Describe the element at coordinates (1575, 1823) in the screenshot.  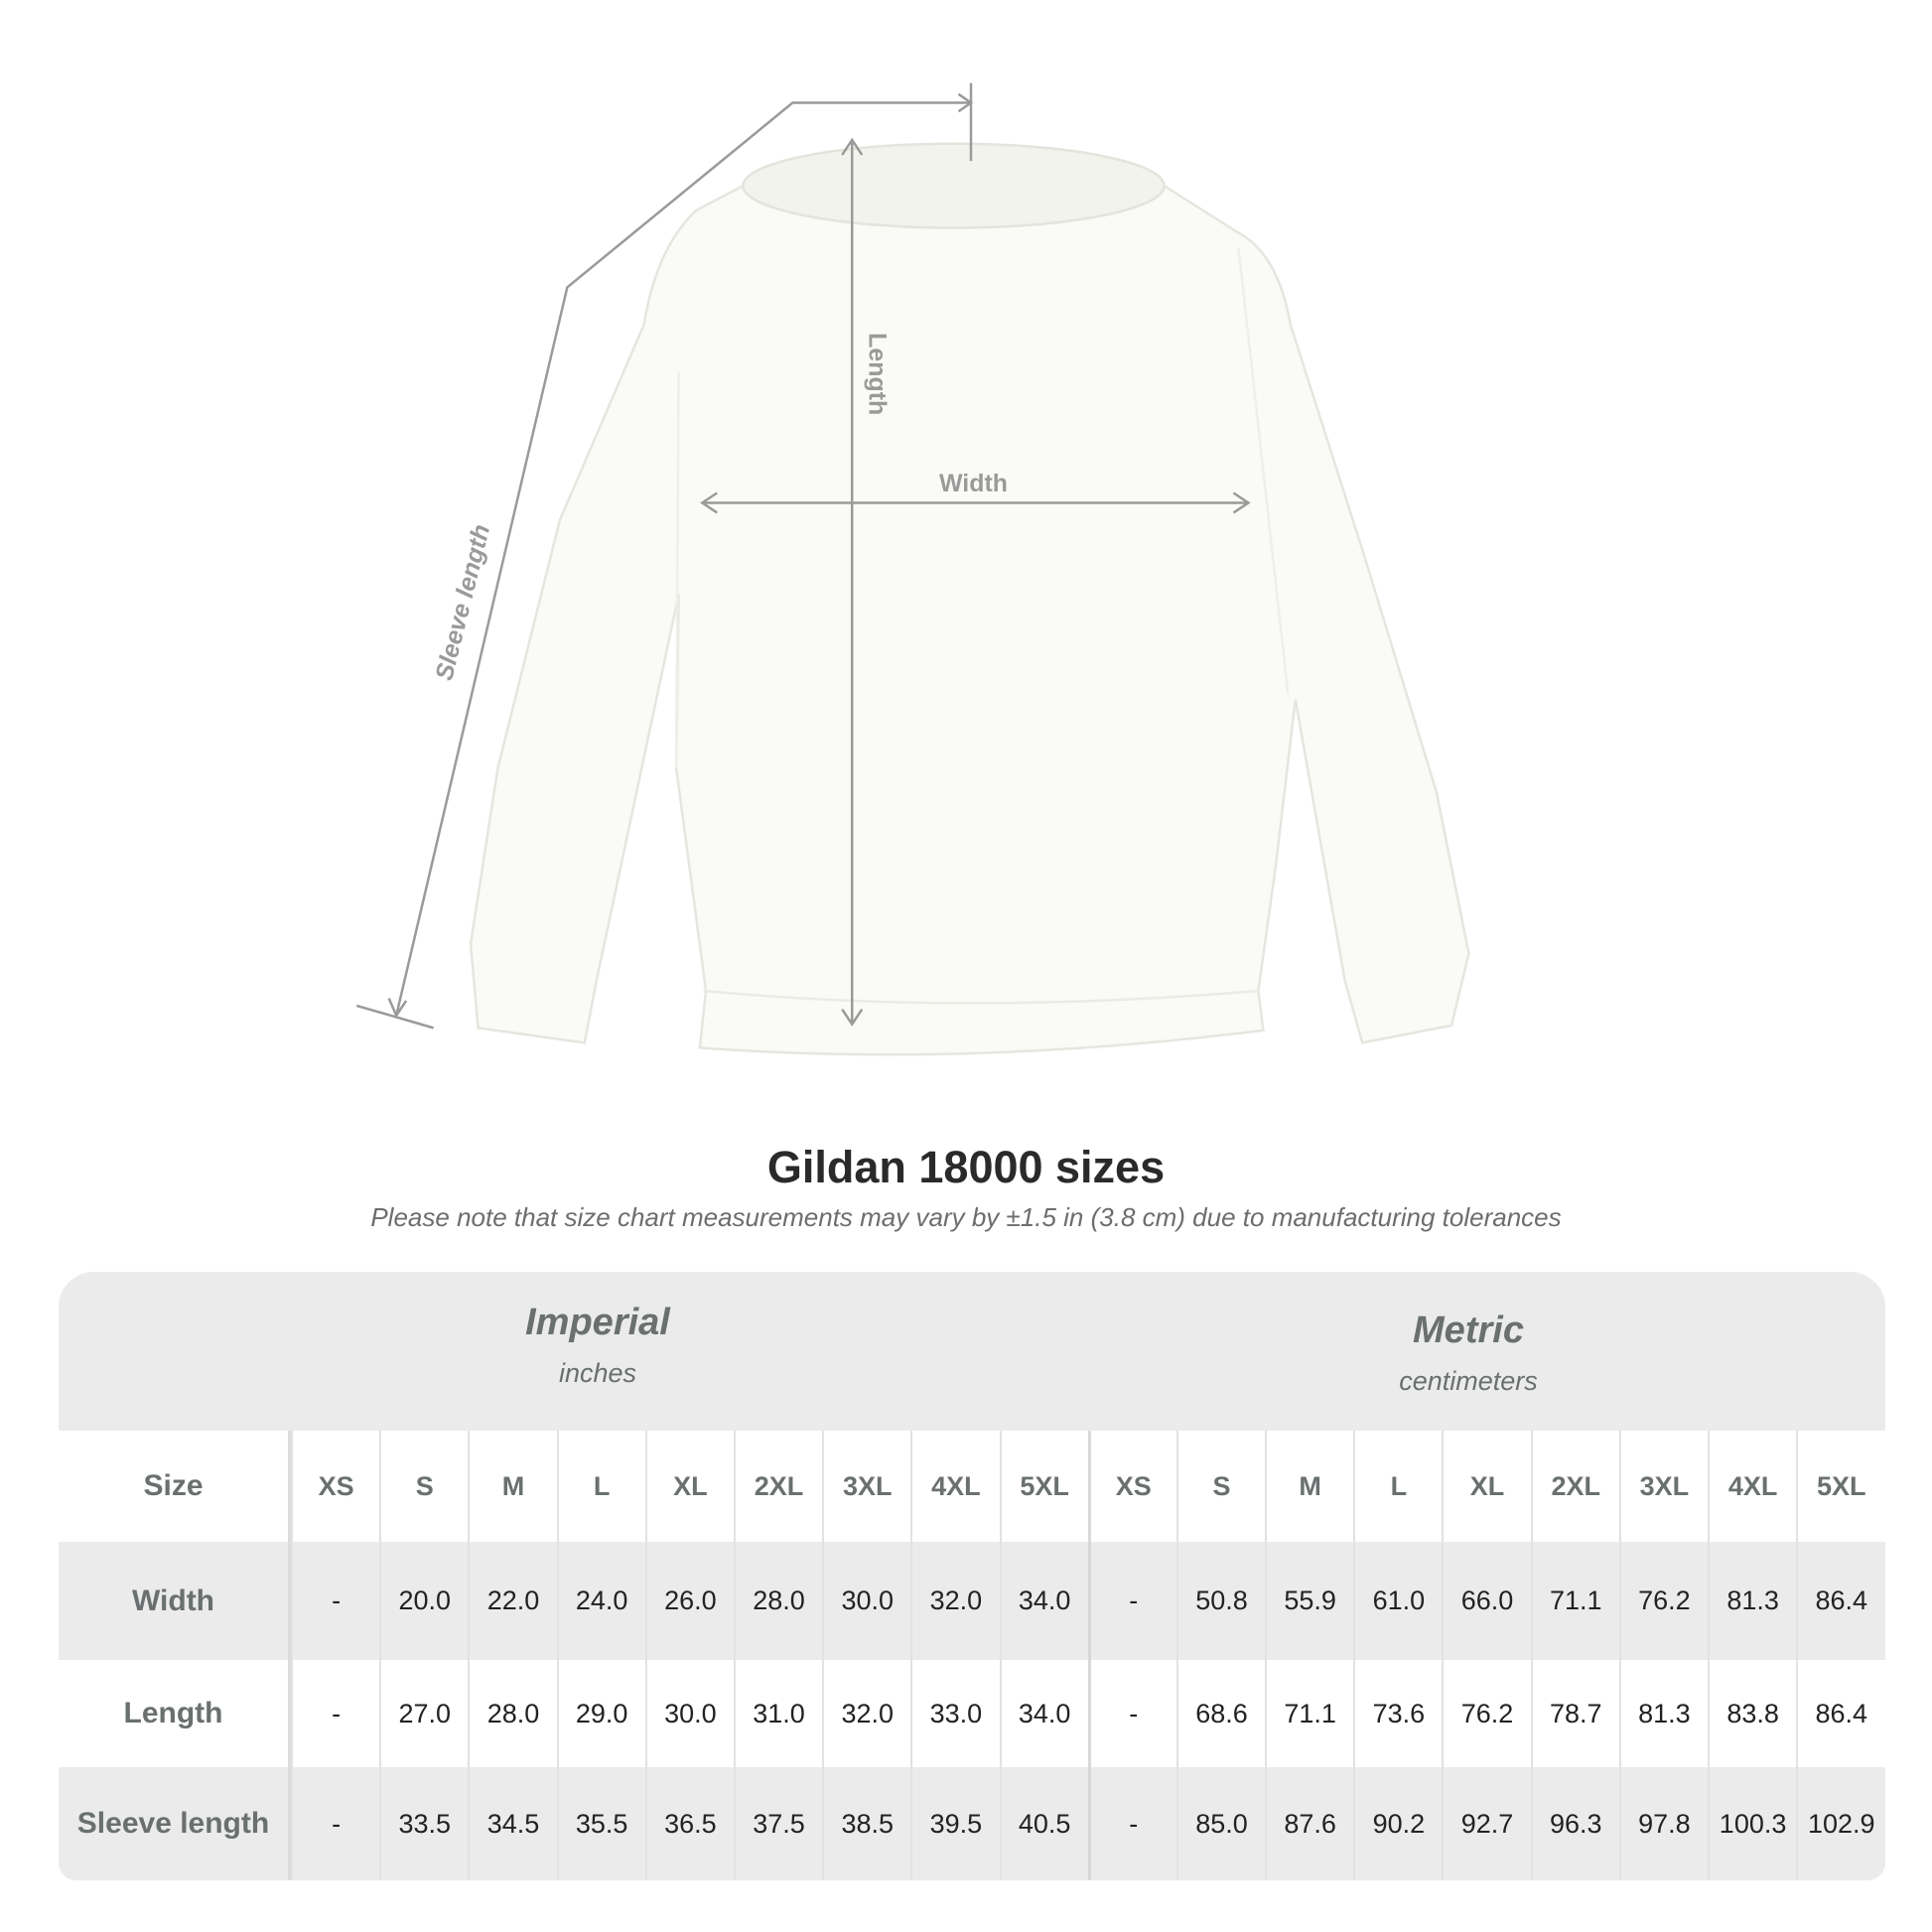
I see `metric-value-cell: 96.3` at that location.